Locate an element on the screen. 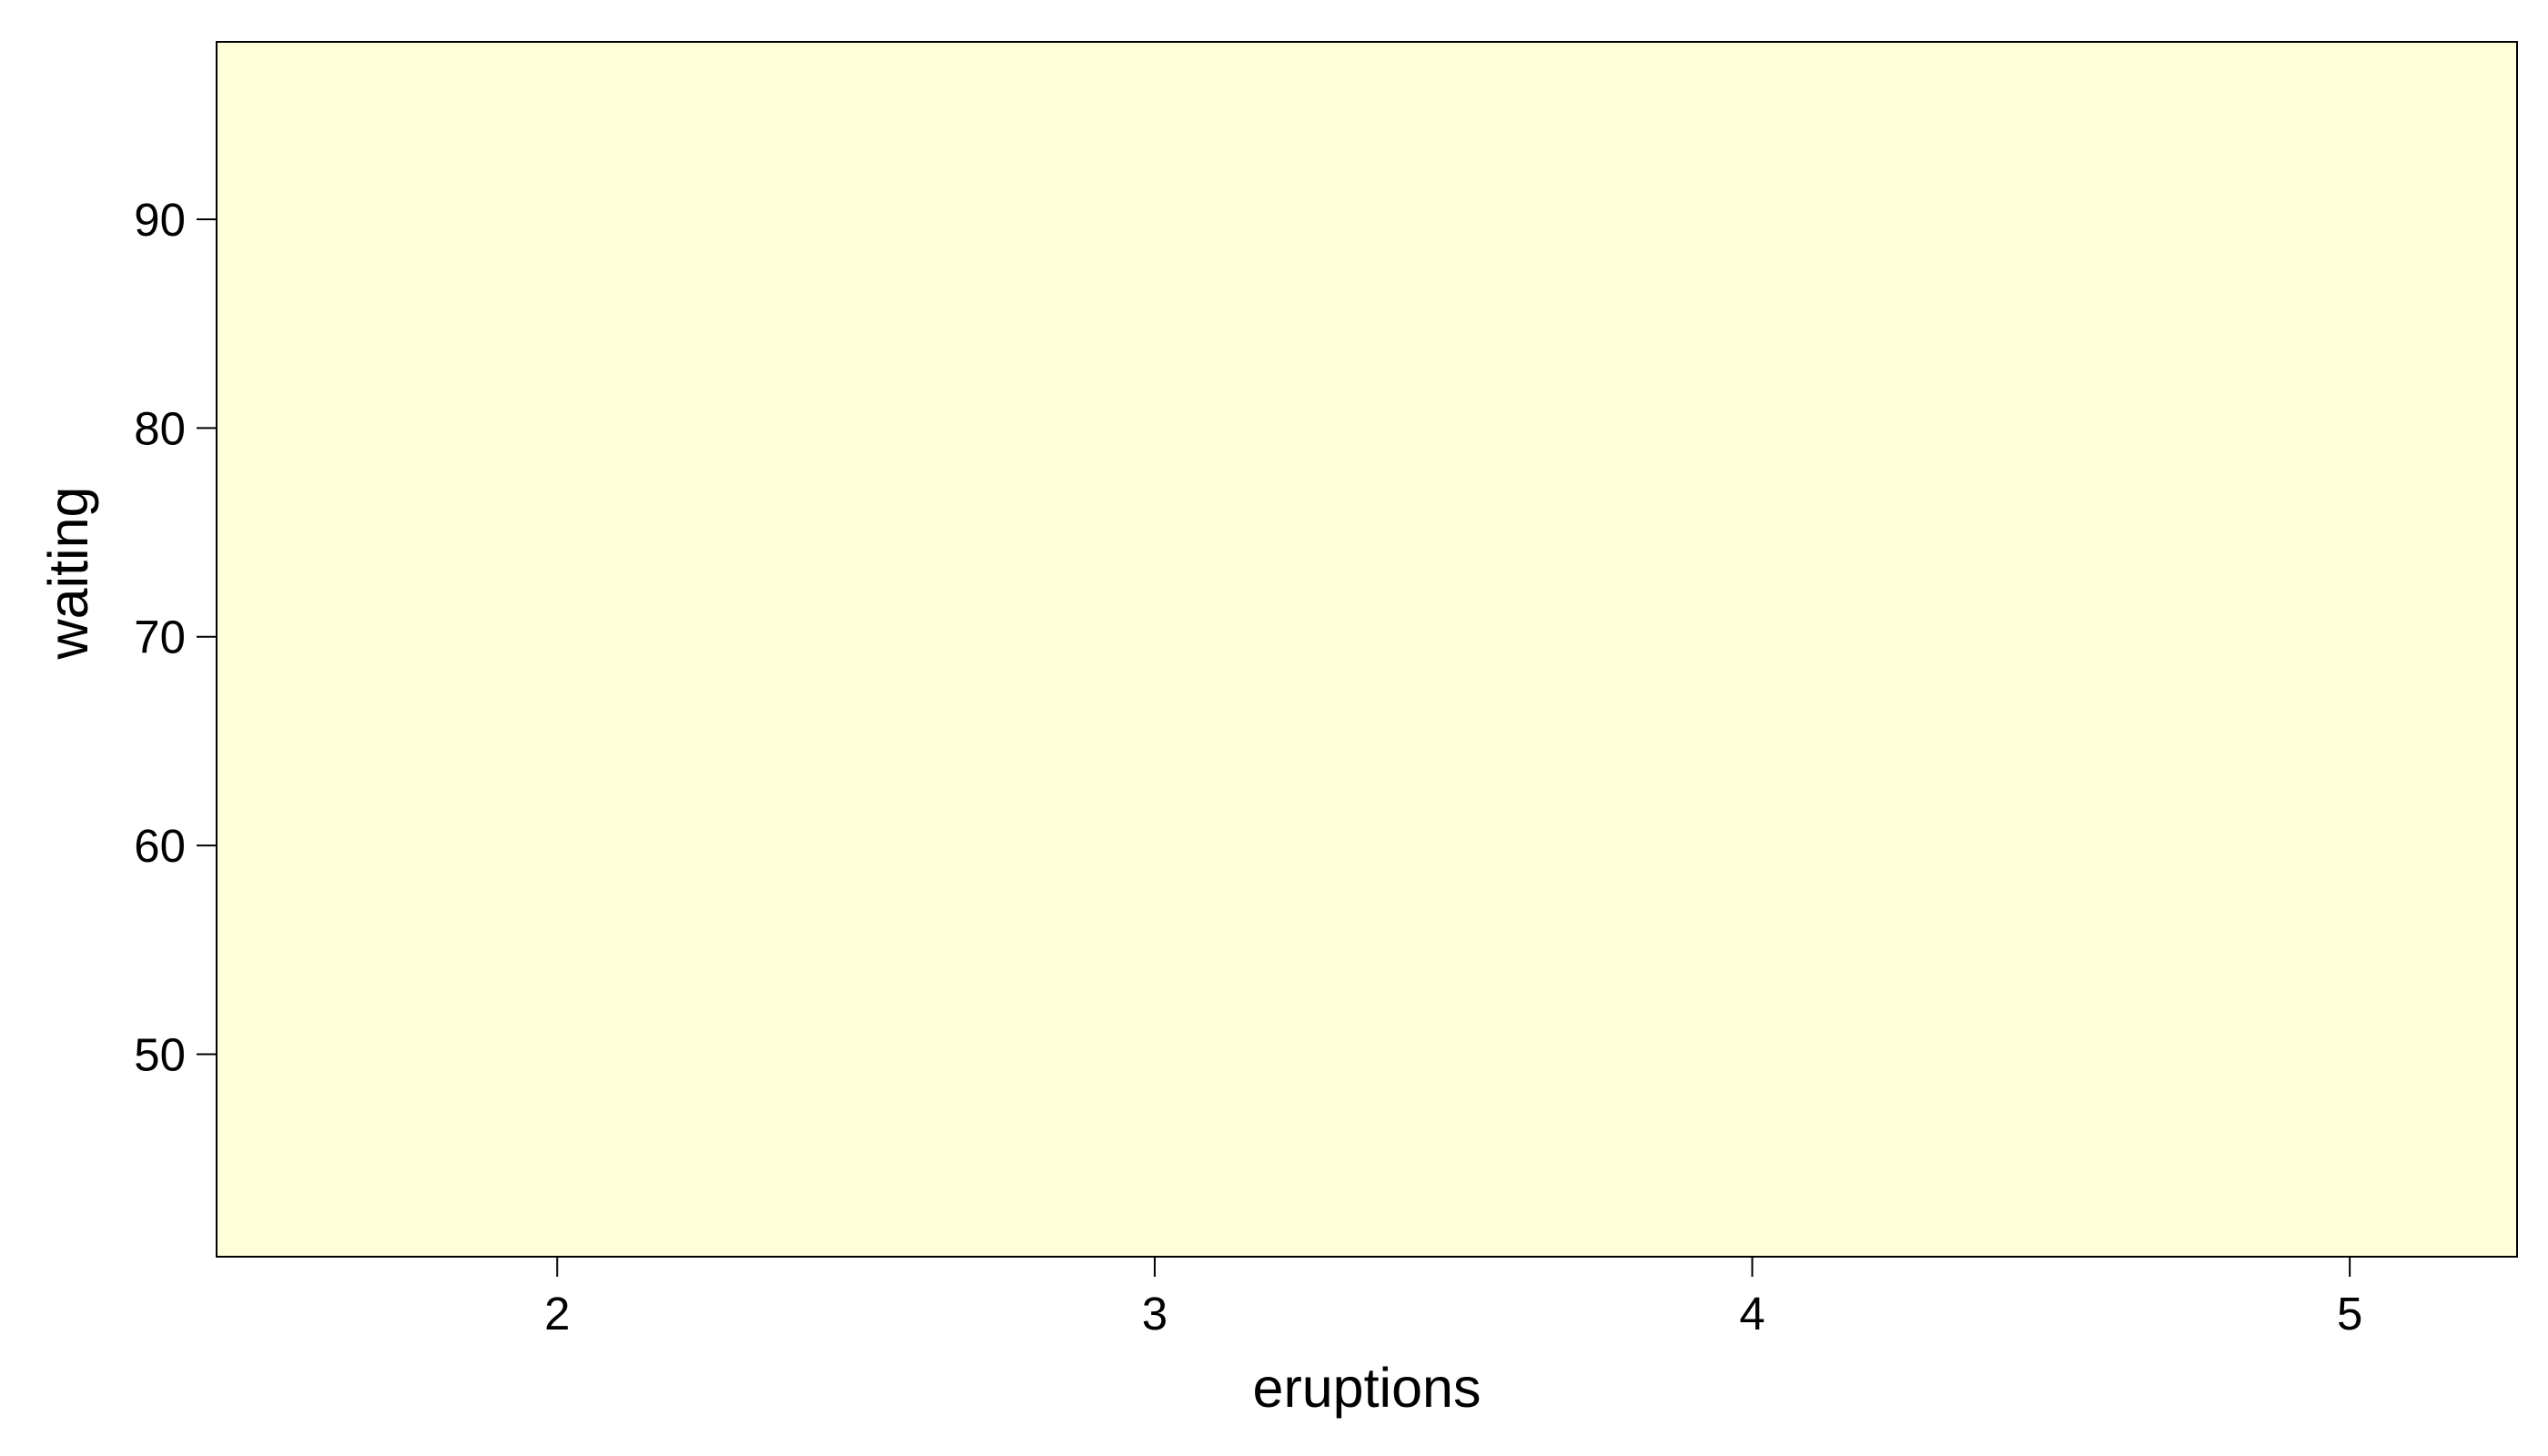 This screenshot has width=2548, height=1456. y-axis-title: waiting is located at coordinates (68, 574).